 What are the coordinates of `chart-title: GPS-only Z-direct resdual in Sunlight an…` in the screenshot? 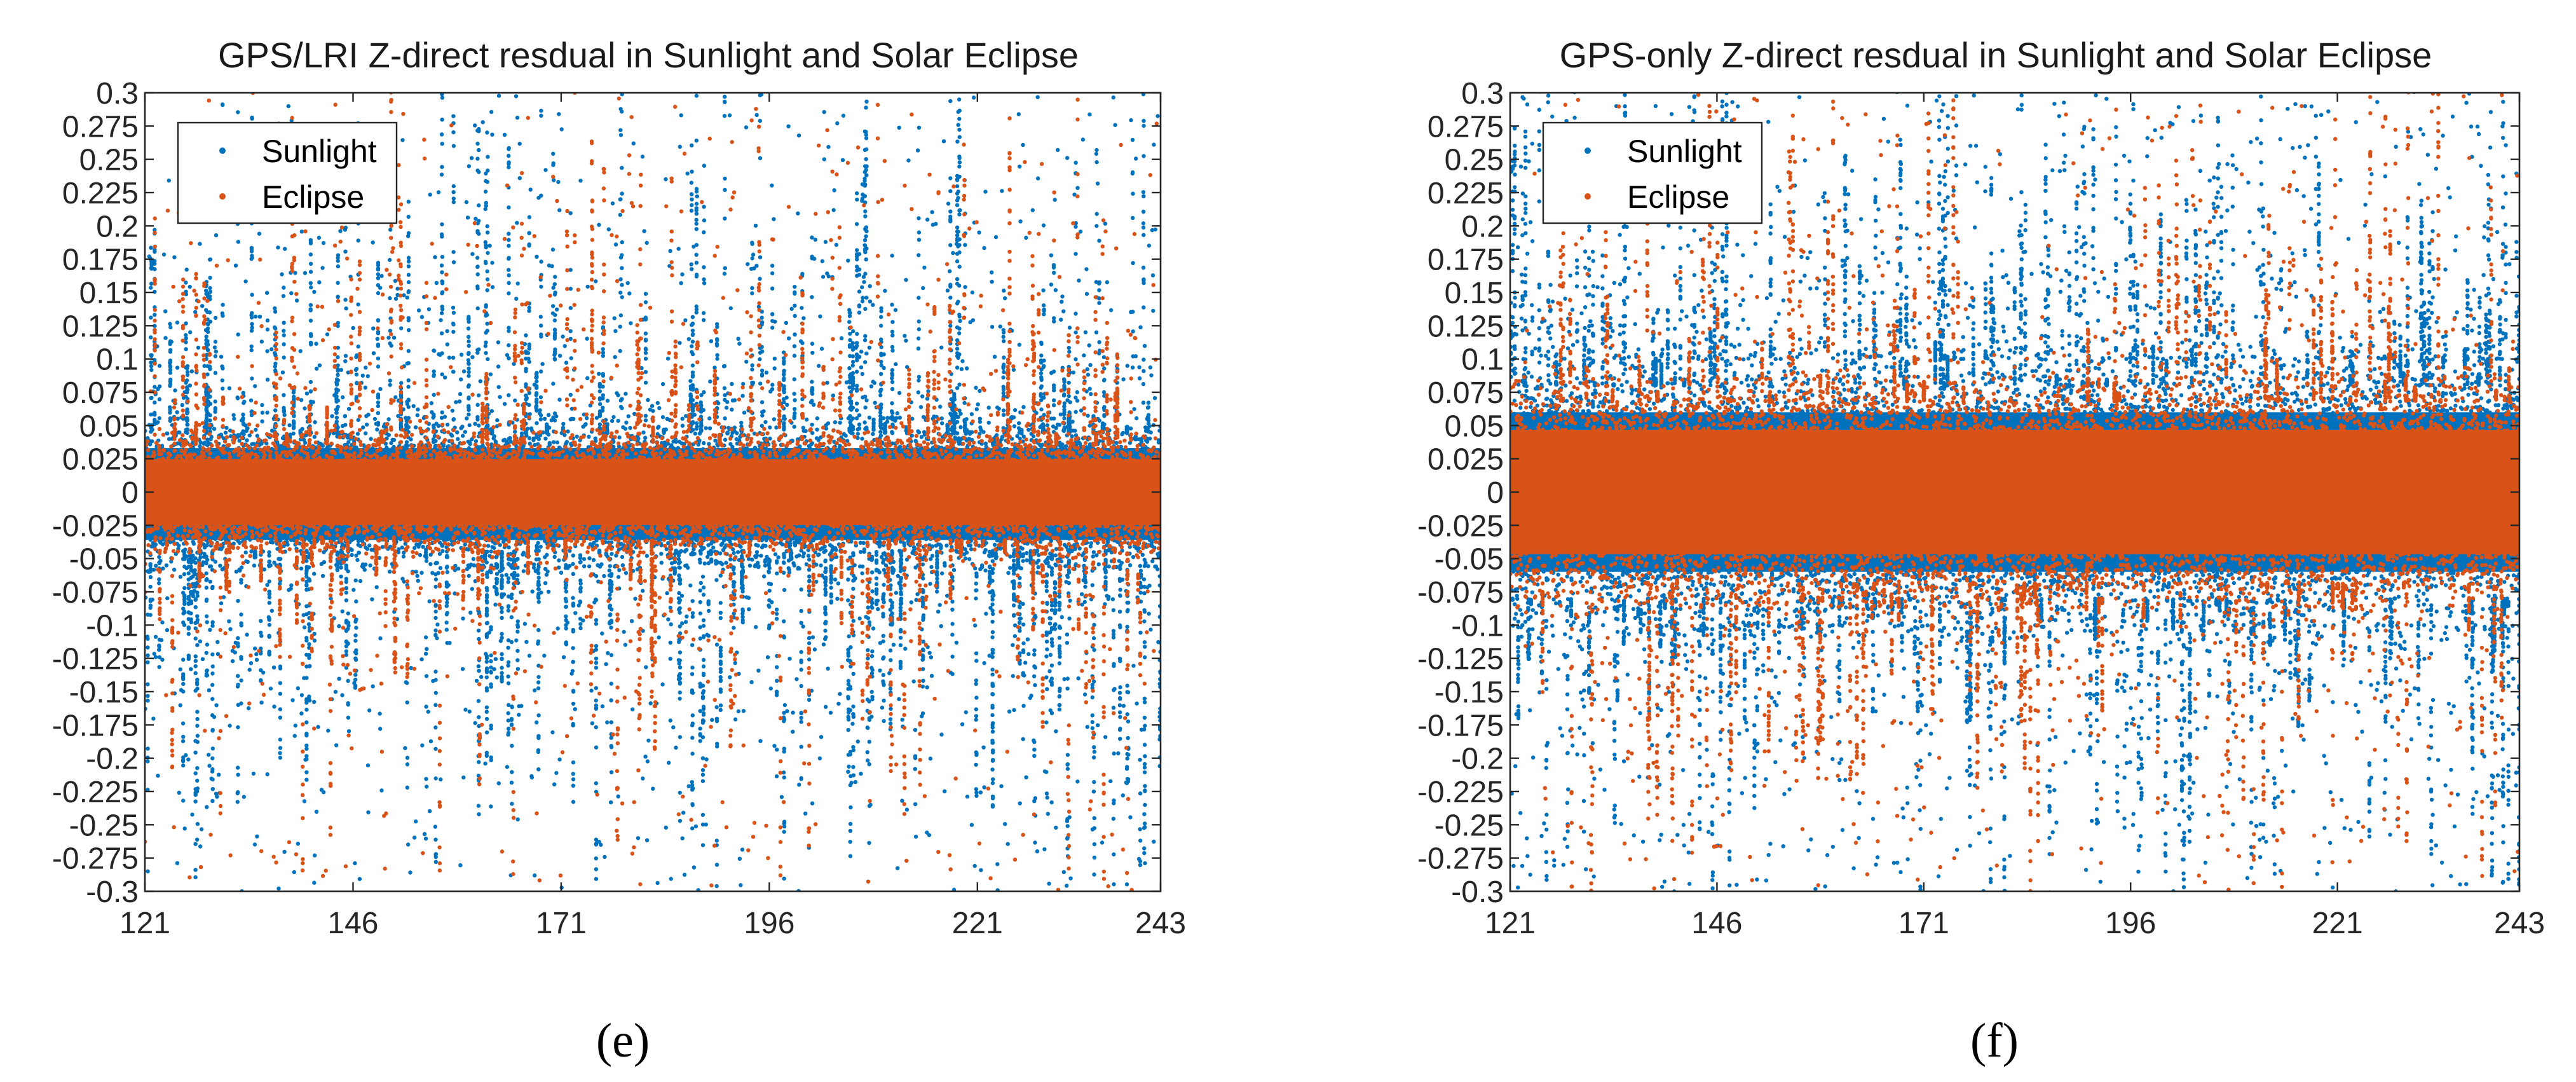 It's located at (1996, 55).